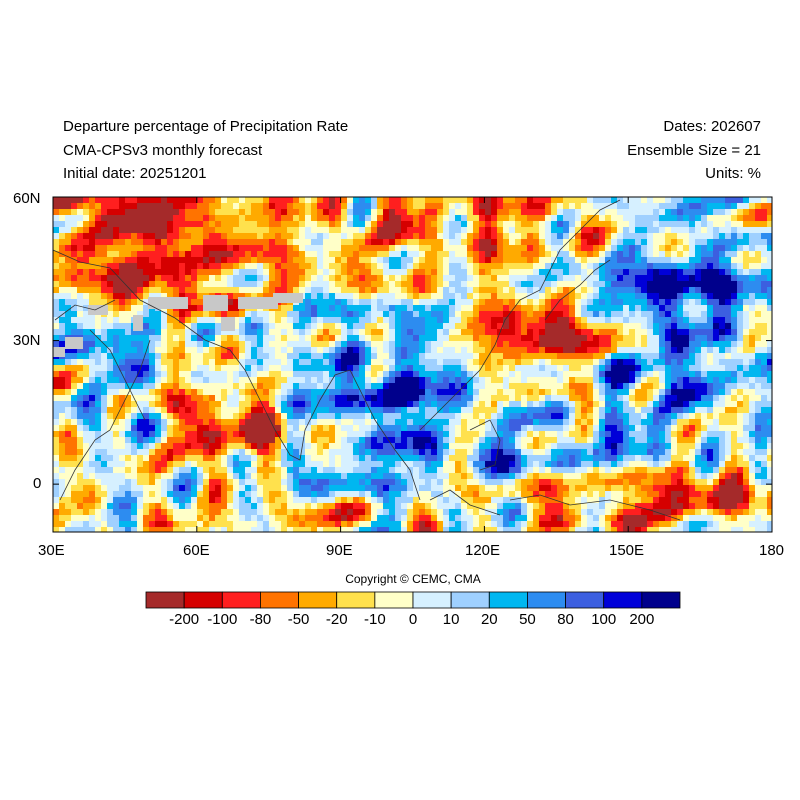  I want to click on colorbar-label: 0, so click(413, 619).